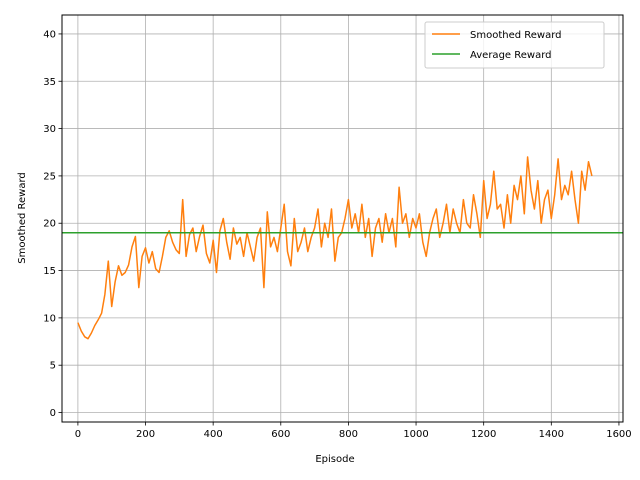  I want to click on x-tick-label: 400, so click(213, 434).